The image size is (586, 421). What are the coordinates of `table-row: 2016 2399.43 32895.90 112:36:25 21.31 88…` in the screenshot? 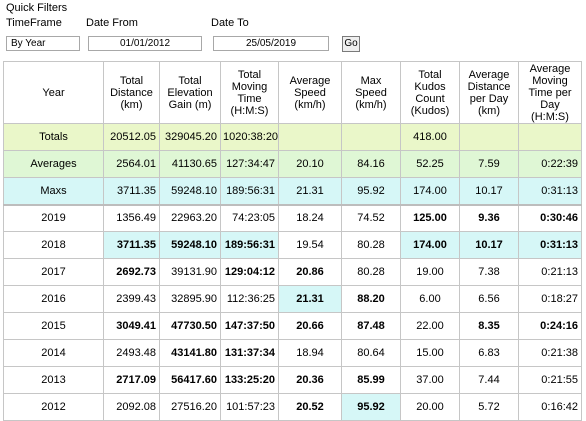 It's located at (292, 299).